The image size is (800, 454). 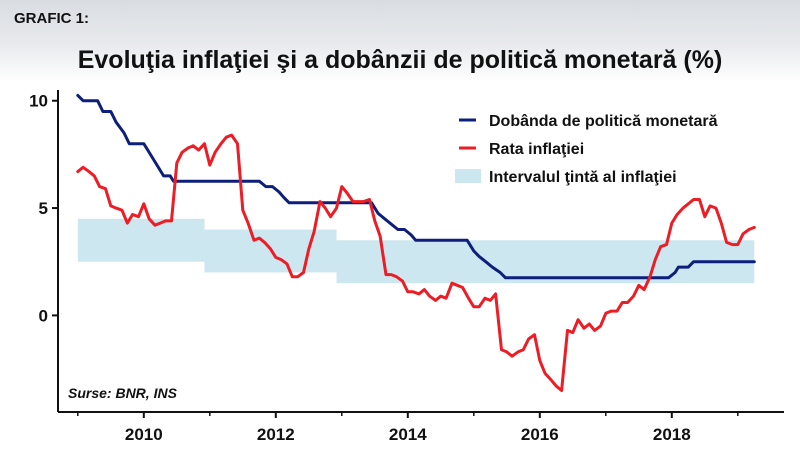 I want to click on source-note: Surse: BNR, INS, so click(x=123, y=393).